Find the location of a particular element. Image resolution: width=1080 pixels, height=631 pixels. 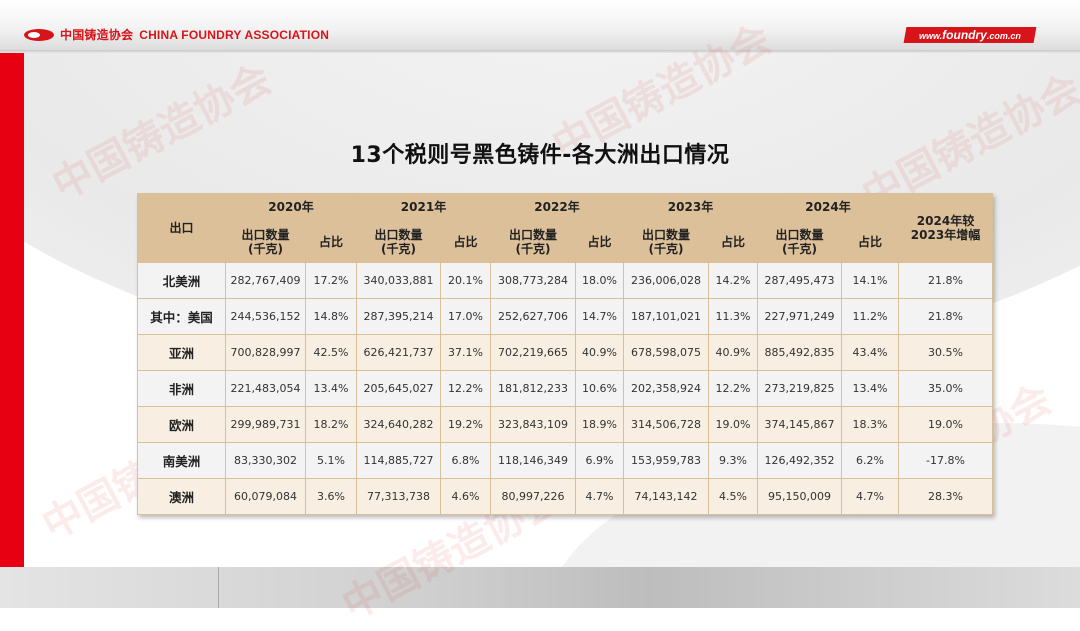

pct-cell: 14.7% is located at coordinates (599, 316).